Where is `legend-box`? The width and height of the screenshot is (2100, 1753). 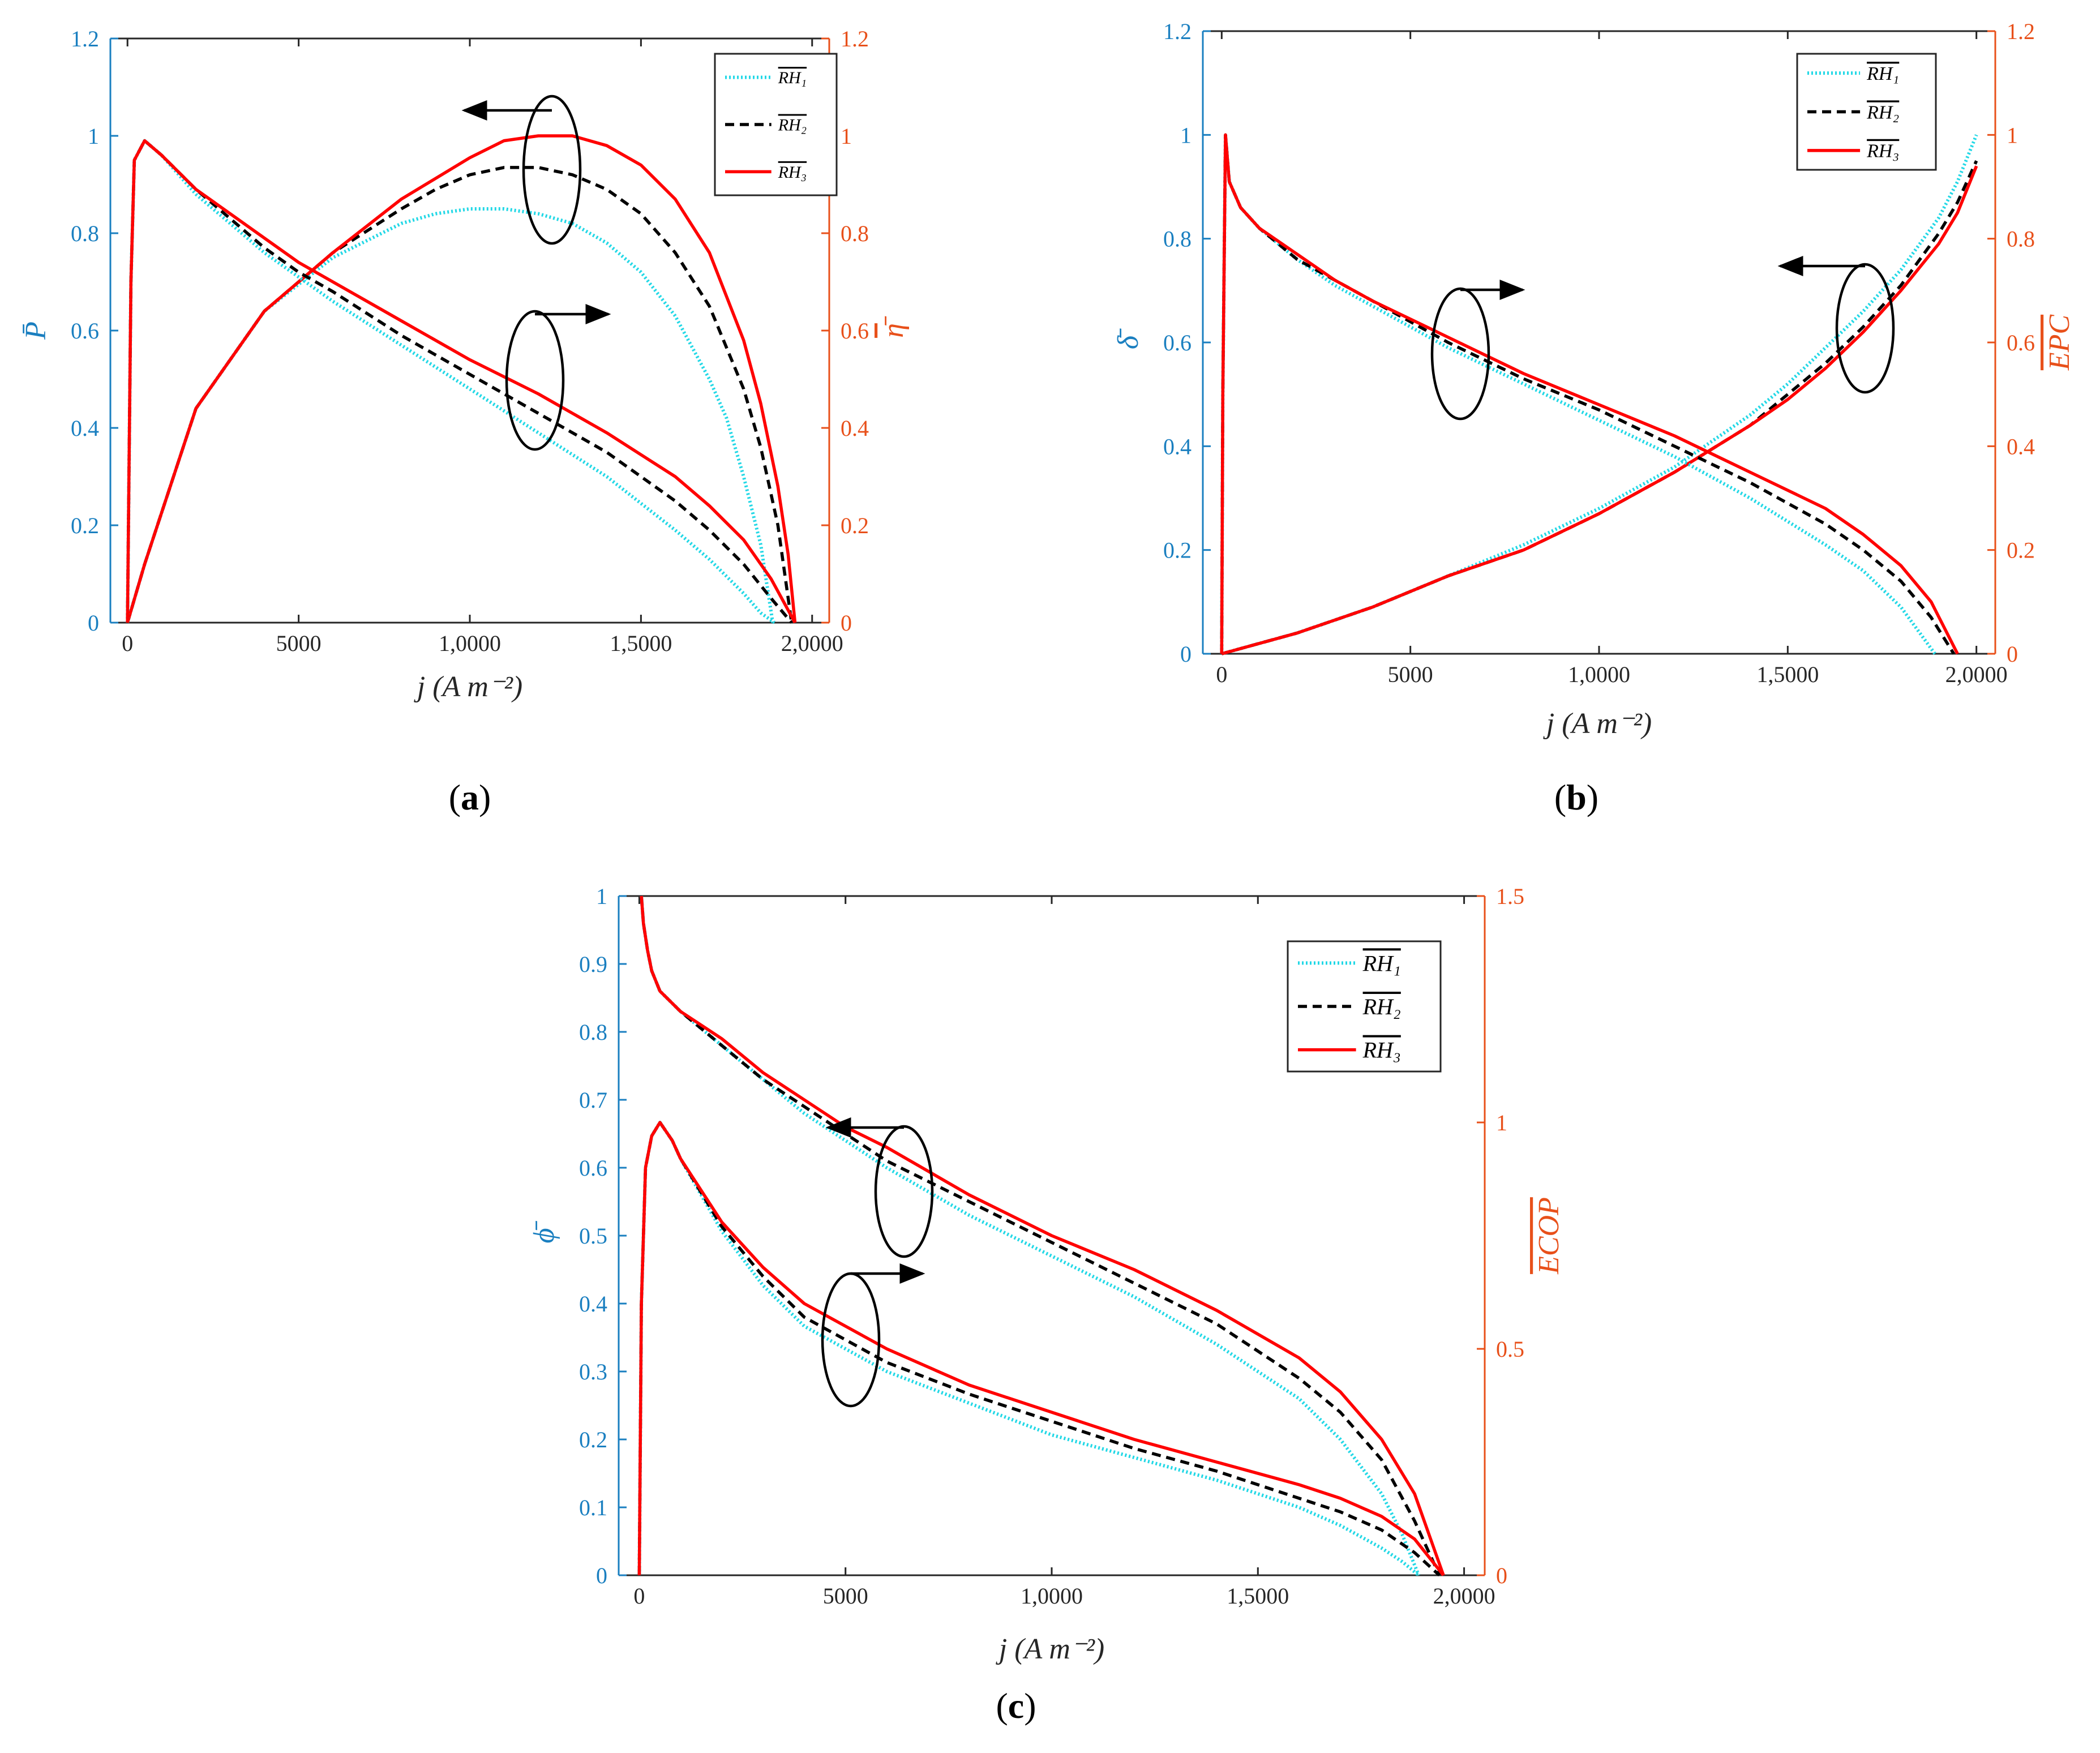 legend-box is located at coordinates (776, 124).